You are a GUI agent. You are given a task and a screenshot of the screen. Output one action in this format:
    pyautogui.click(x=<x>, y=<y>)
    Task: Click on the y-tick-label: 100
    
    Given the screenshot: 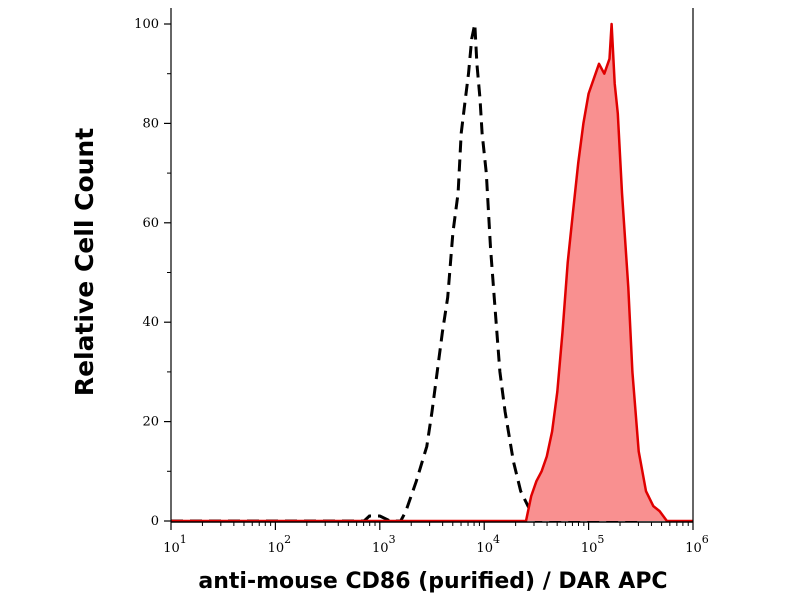 What is the action you would take?
    pyautogui.click(x=146, y=24)
    